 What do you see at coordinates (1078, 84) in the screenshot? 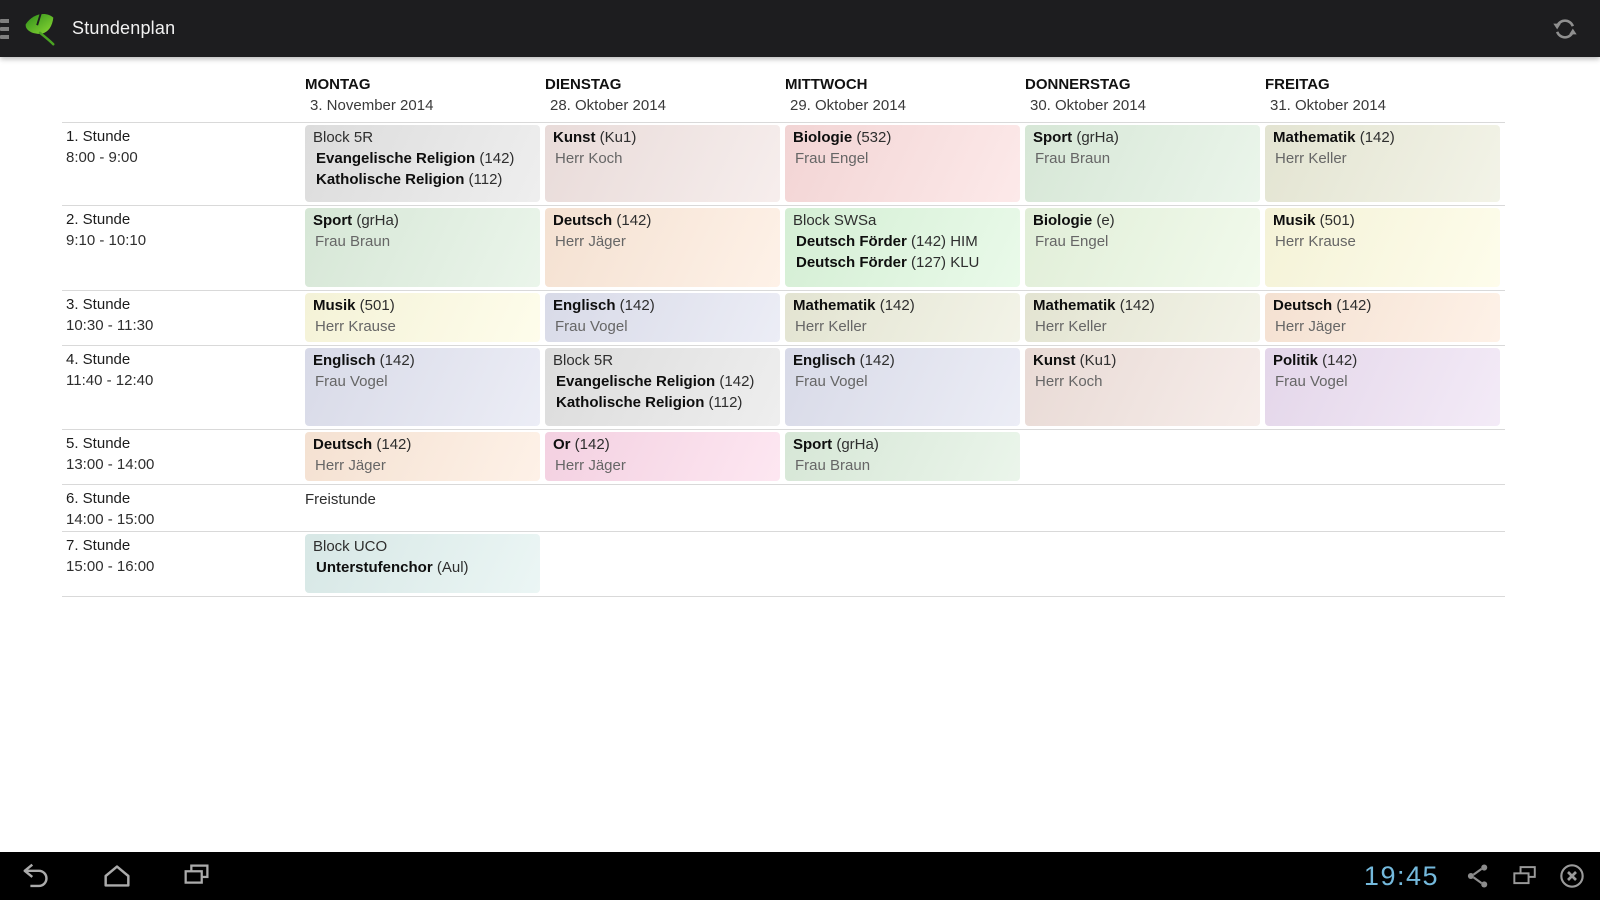
I see `day-name: DONNERSTAG` at bounding box center [1078, 84].